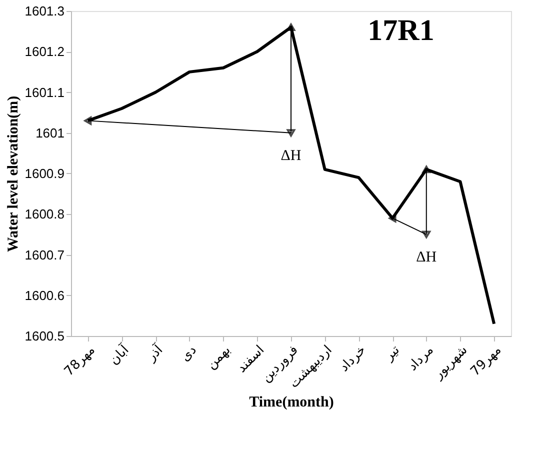 This screenshot has height=457, width=557. I want to click on x-tick-label: آبان, so click(119, 354).